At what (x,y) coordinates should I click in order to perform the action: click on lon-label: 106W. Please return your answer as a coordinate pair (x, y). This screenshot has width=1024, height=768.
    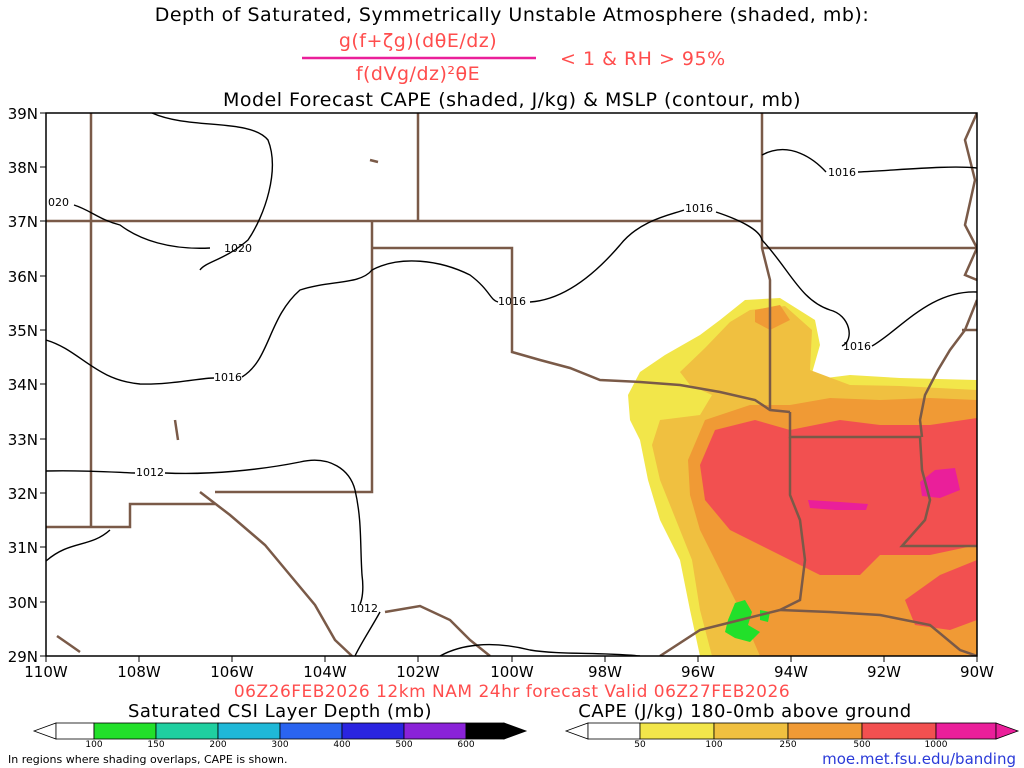
    Looking at the image, I should click on (232, 672).